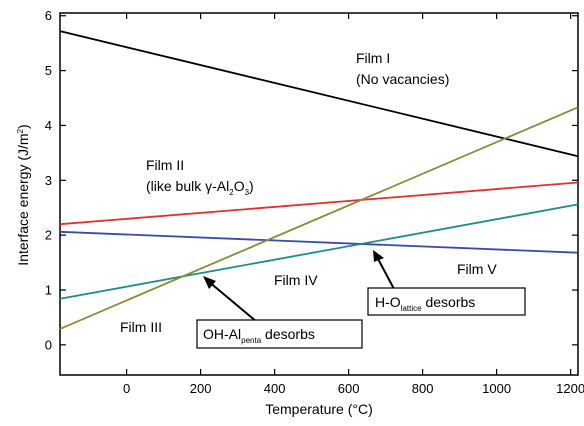 The width and height of the screenshot is (584, 426). I want to click on y-tick-label: 5, so click(48, 70).